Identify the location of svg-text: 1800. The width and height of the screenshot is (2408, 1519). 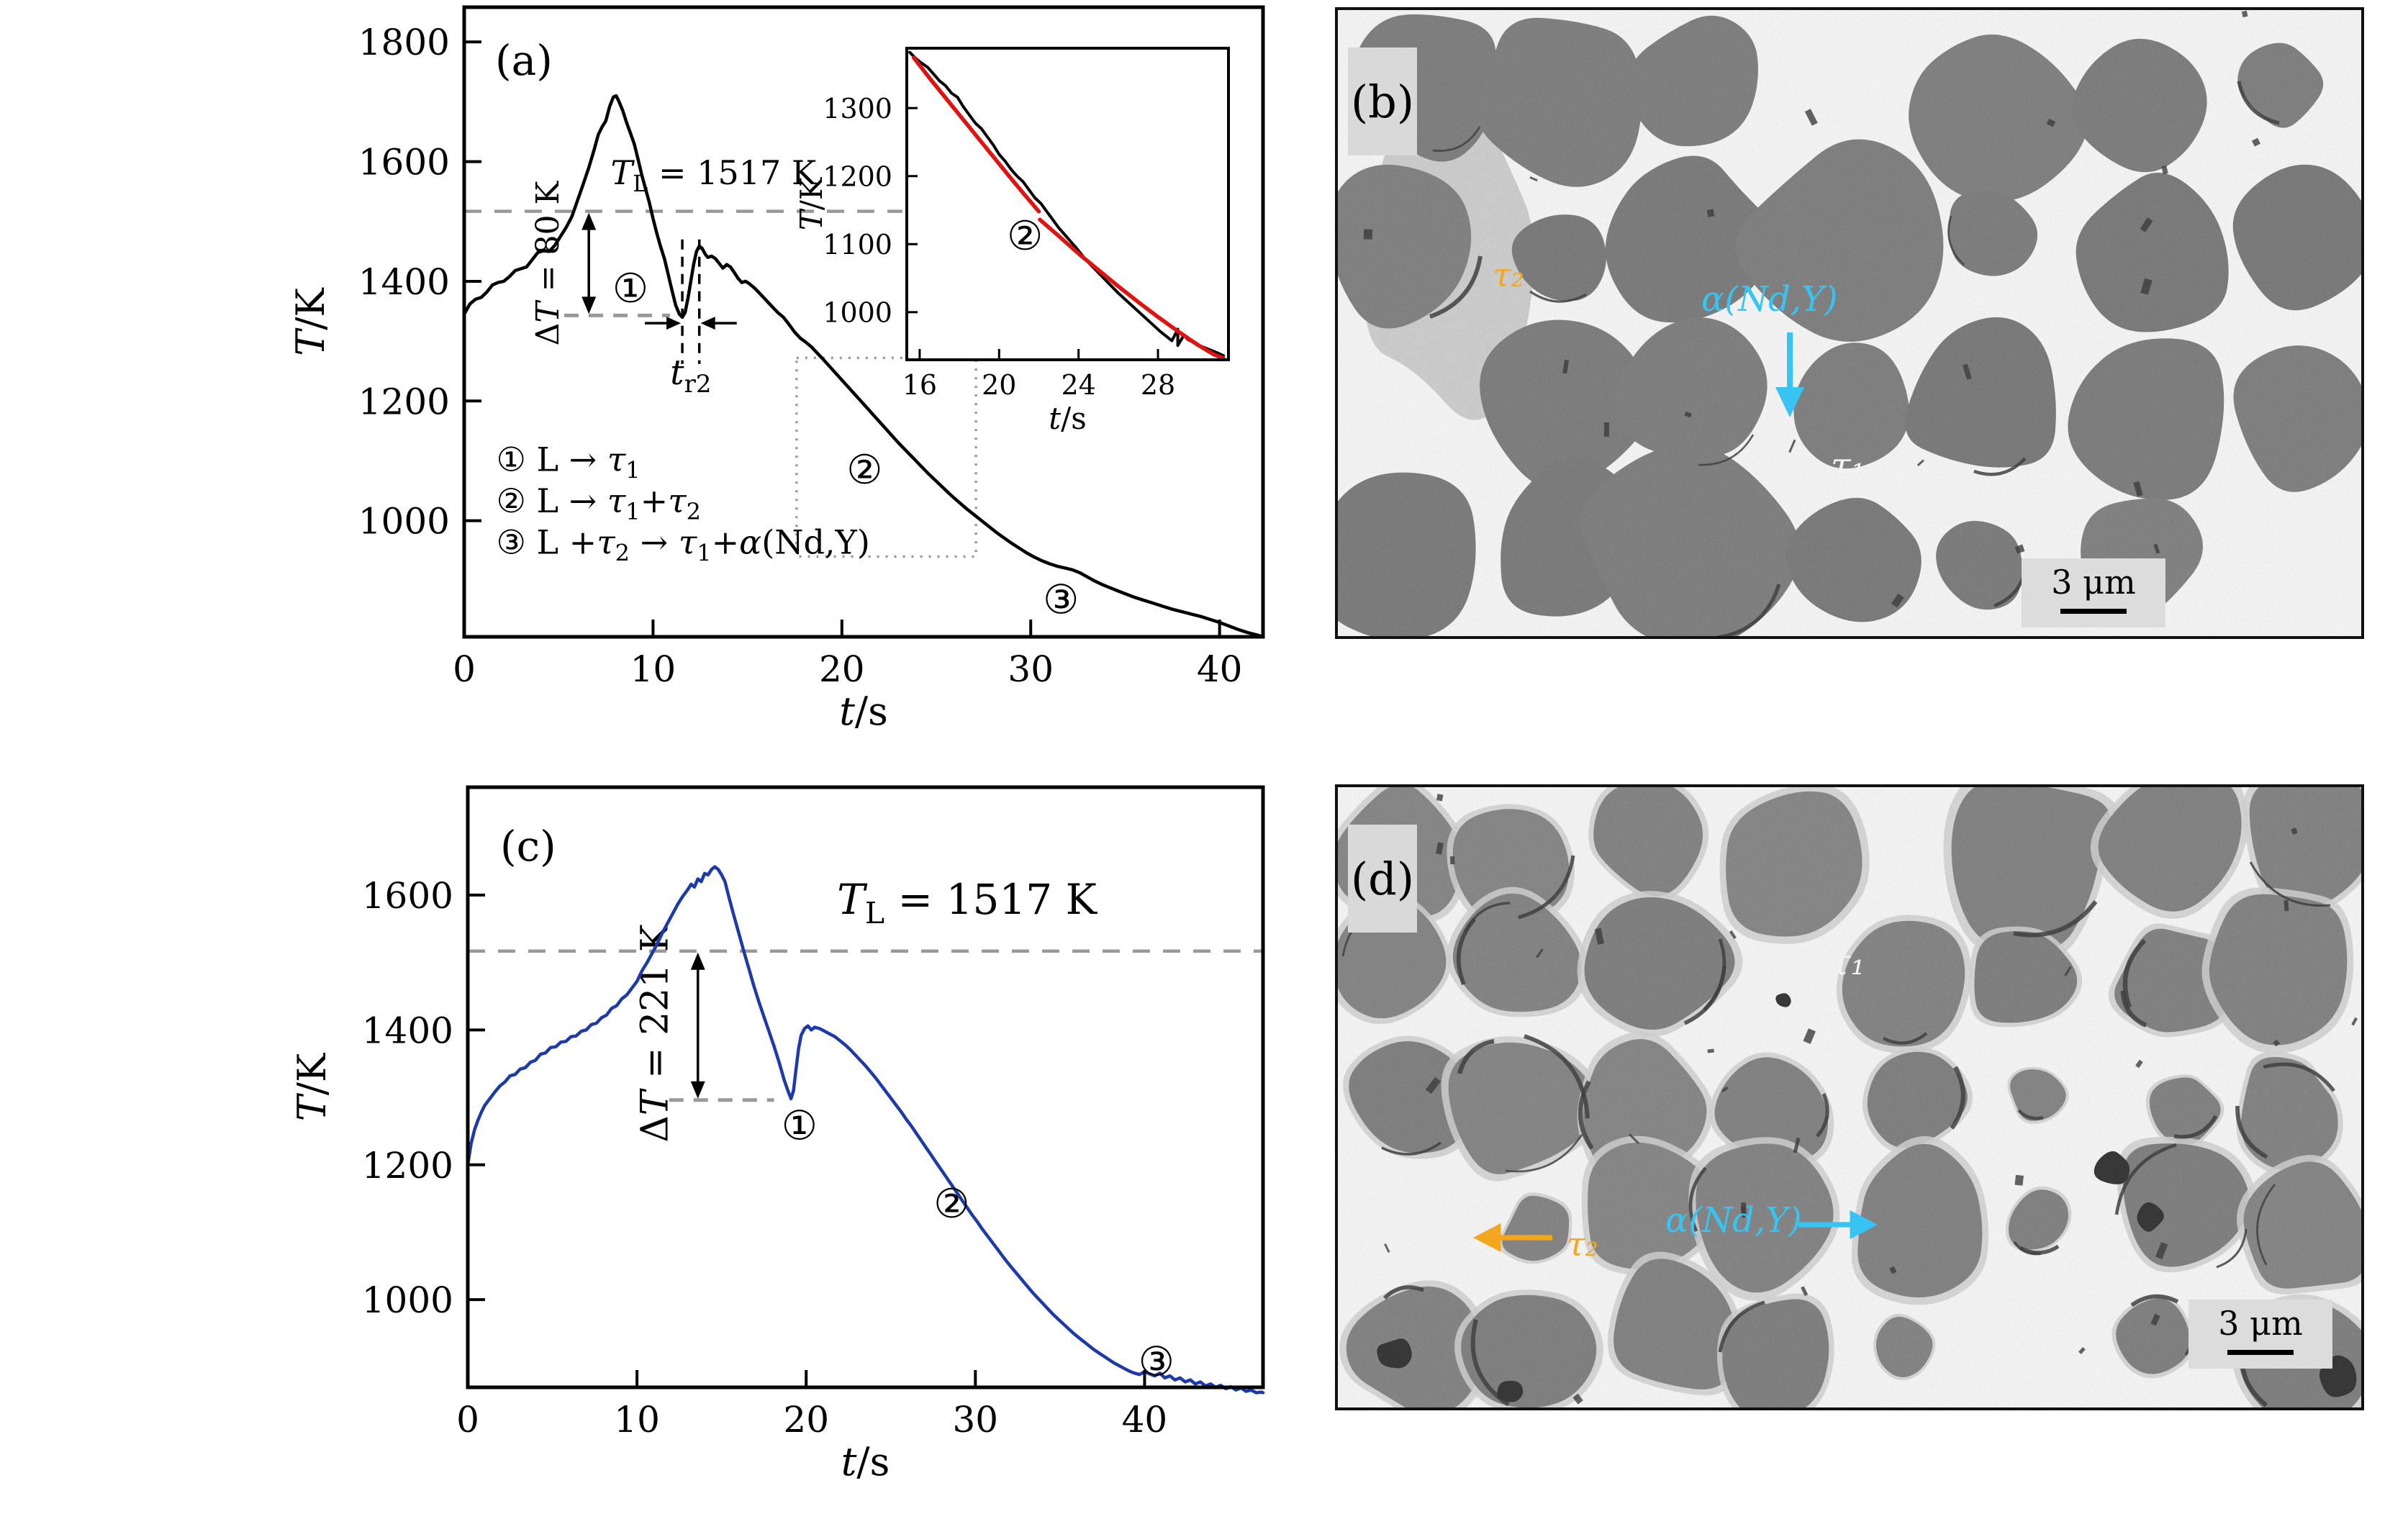
(404, 42).